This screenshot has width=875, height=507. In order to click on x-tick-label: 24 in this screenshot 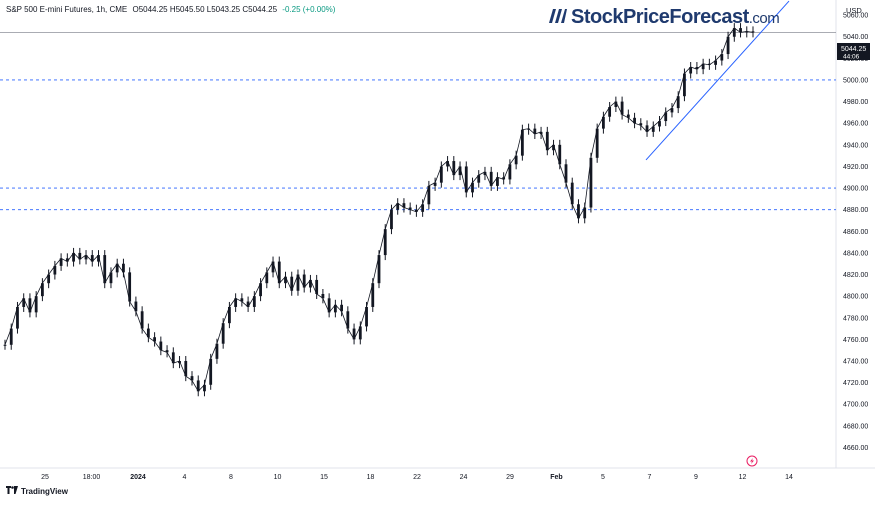, I will do `click(464, 477)`.